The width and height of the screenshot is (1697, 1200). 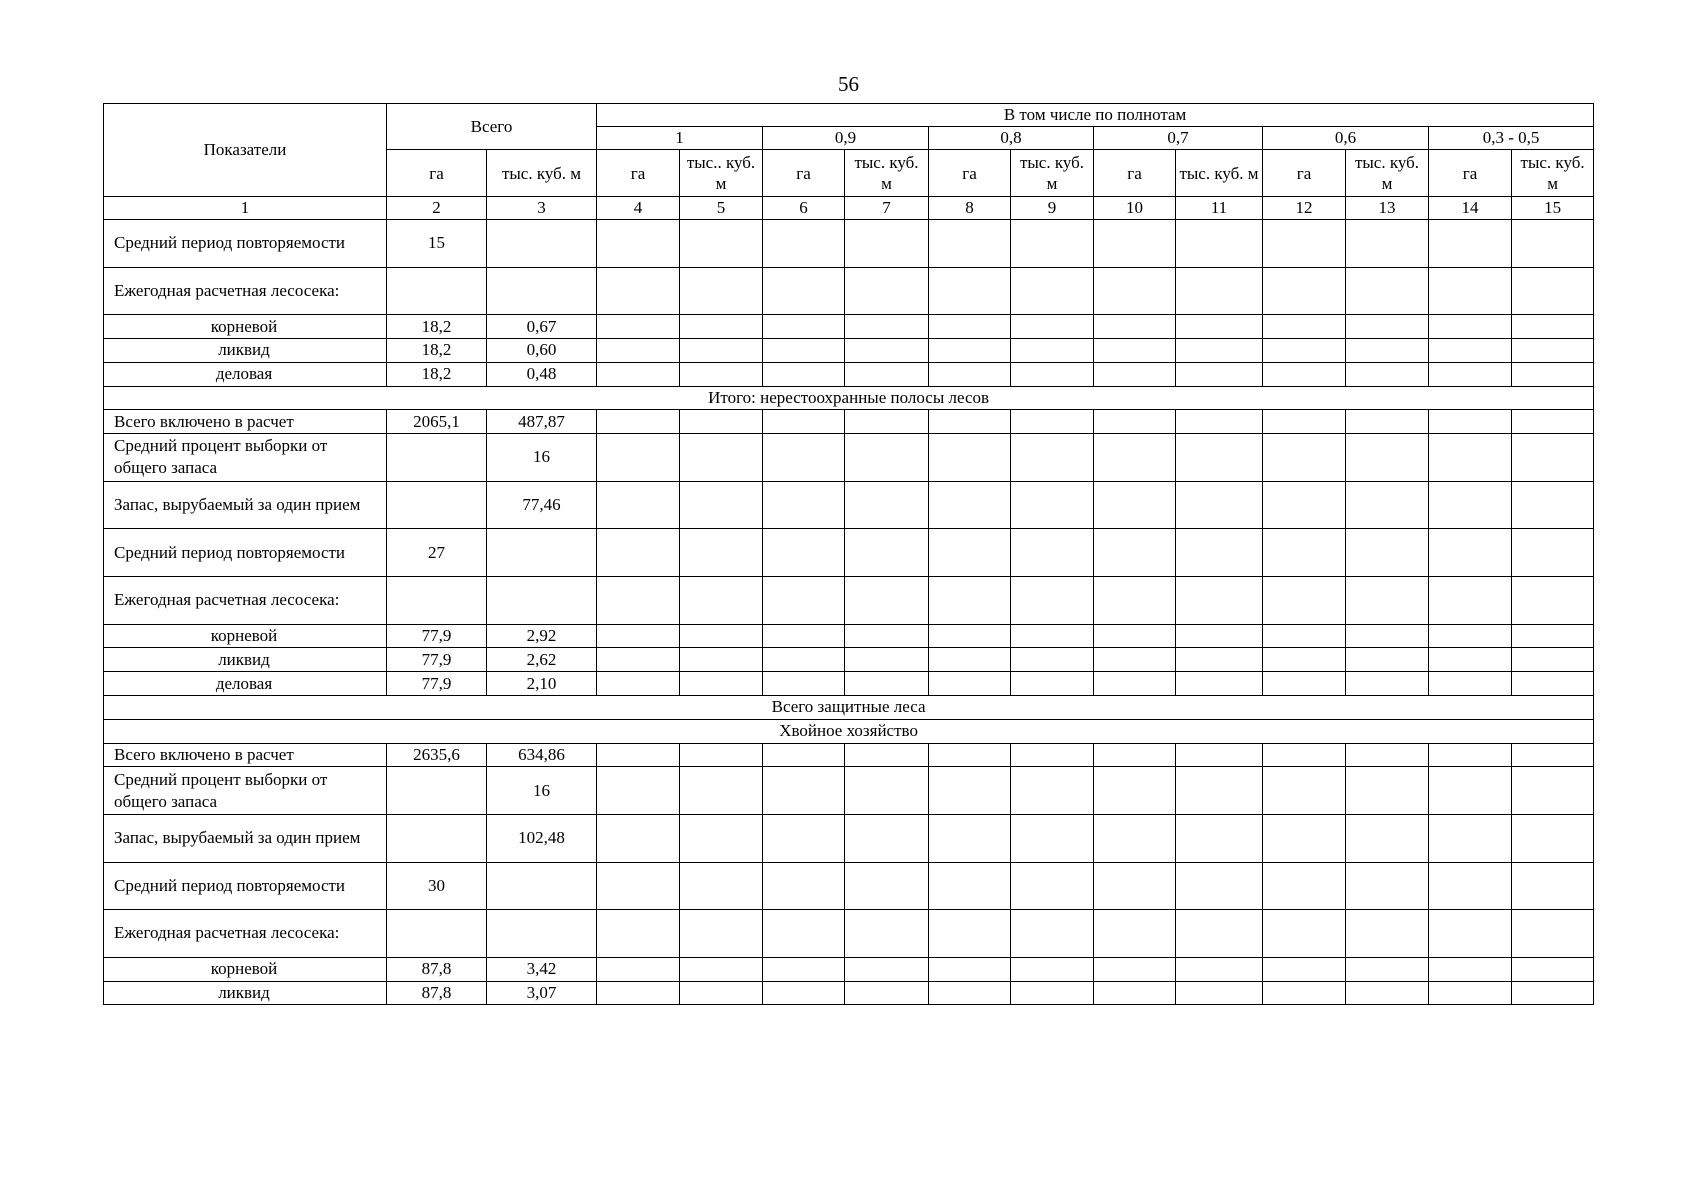 What do you see at coordinates (541, 790) in the screenshot?
I see `cell-total-m3: 16` at bounding box center [541, 790].